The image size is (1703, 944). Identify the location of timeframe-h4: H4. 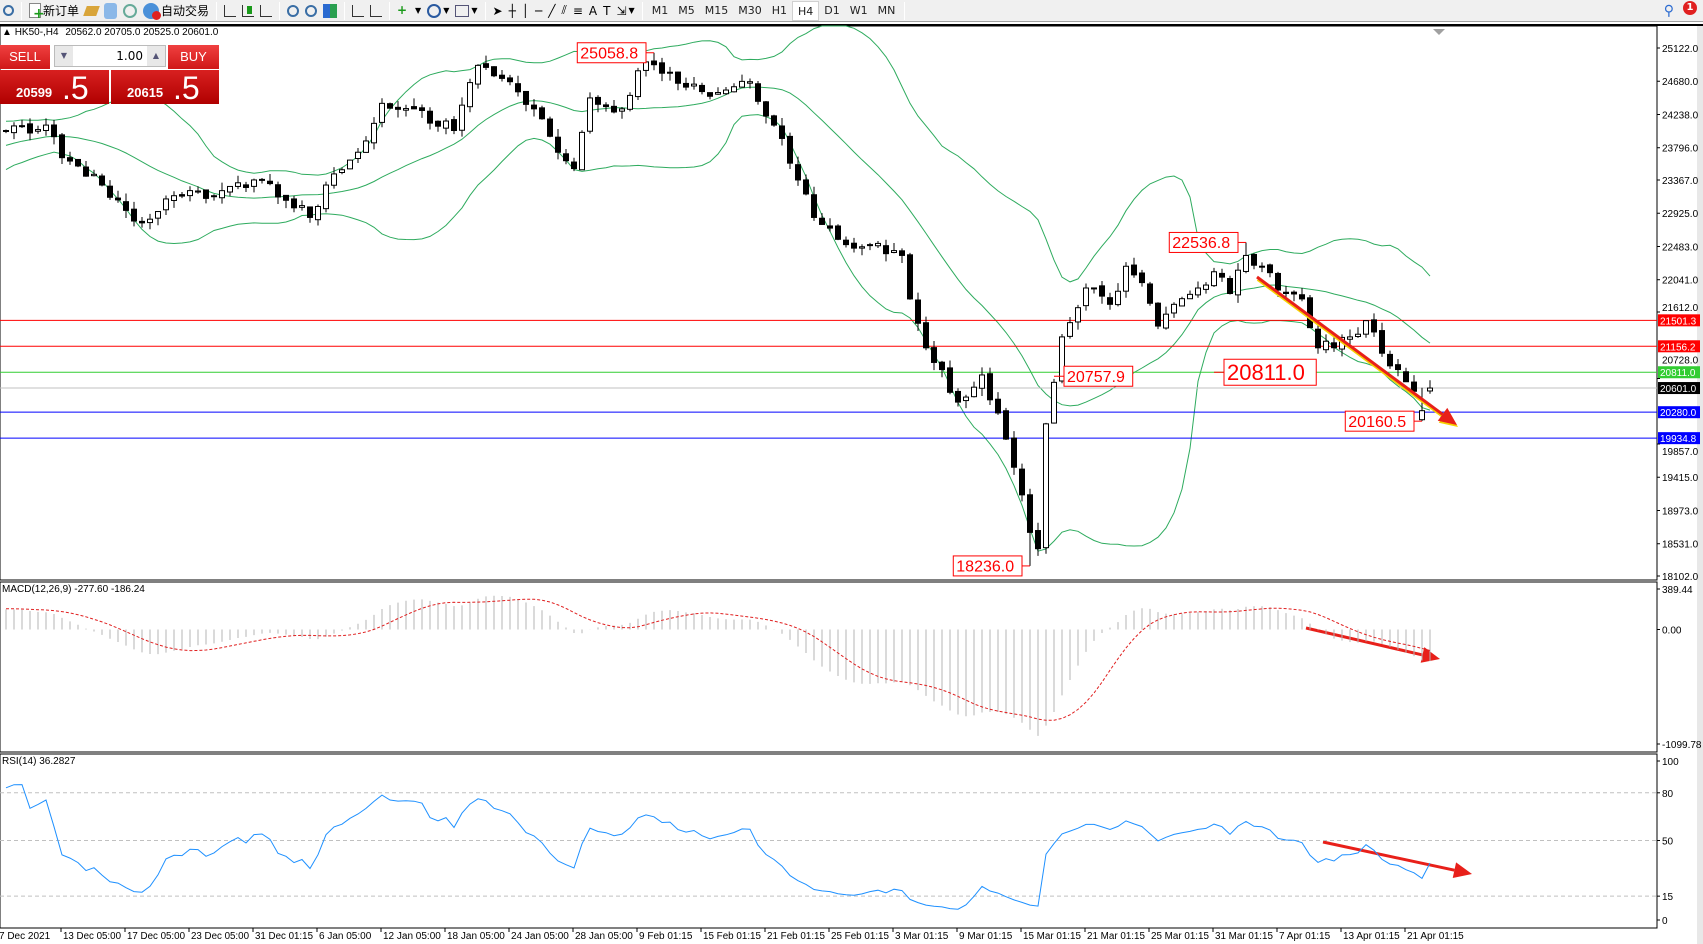
(805, 10).